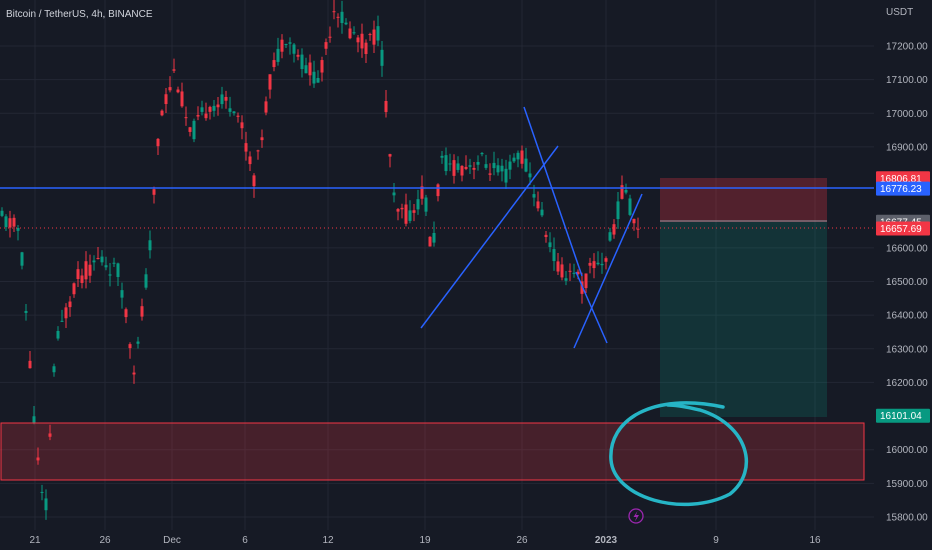 This screenshot has height=550, width=932. I want to click on lightning-icon, so click(636, 516).